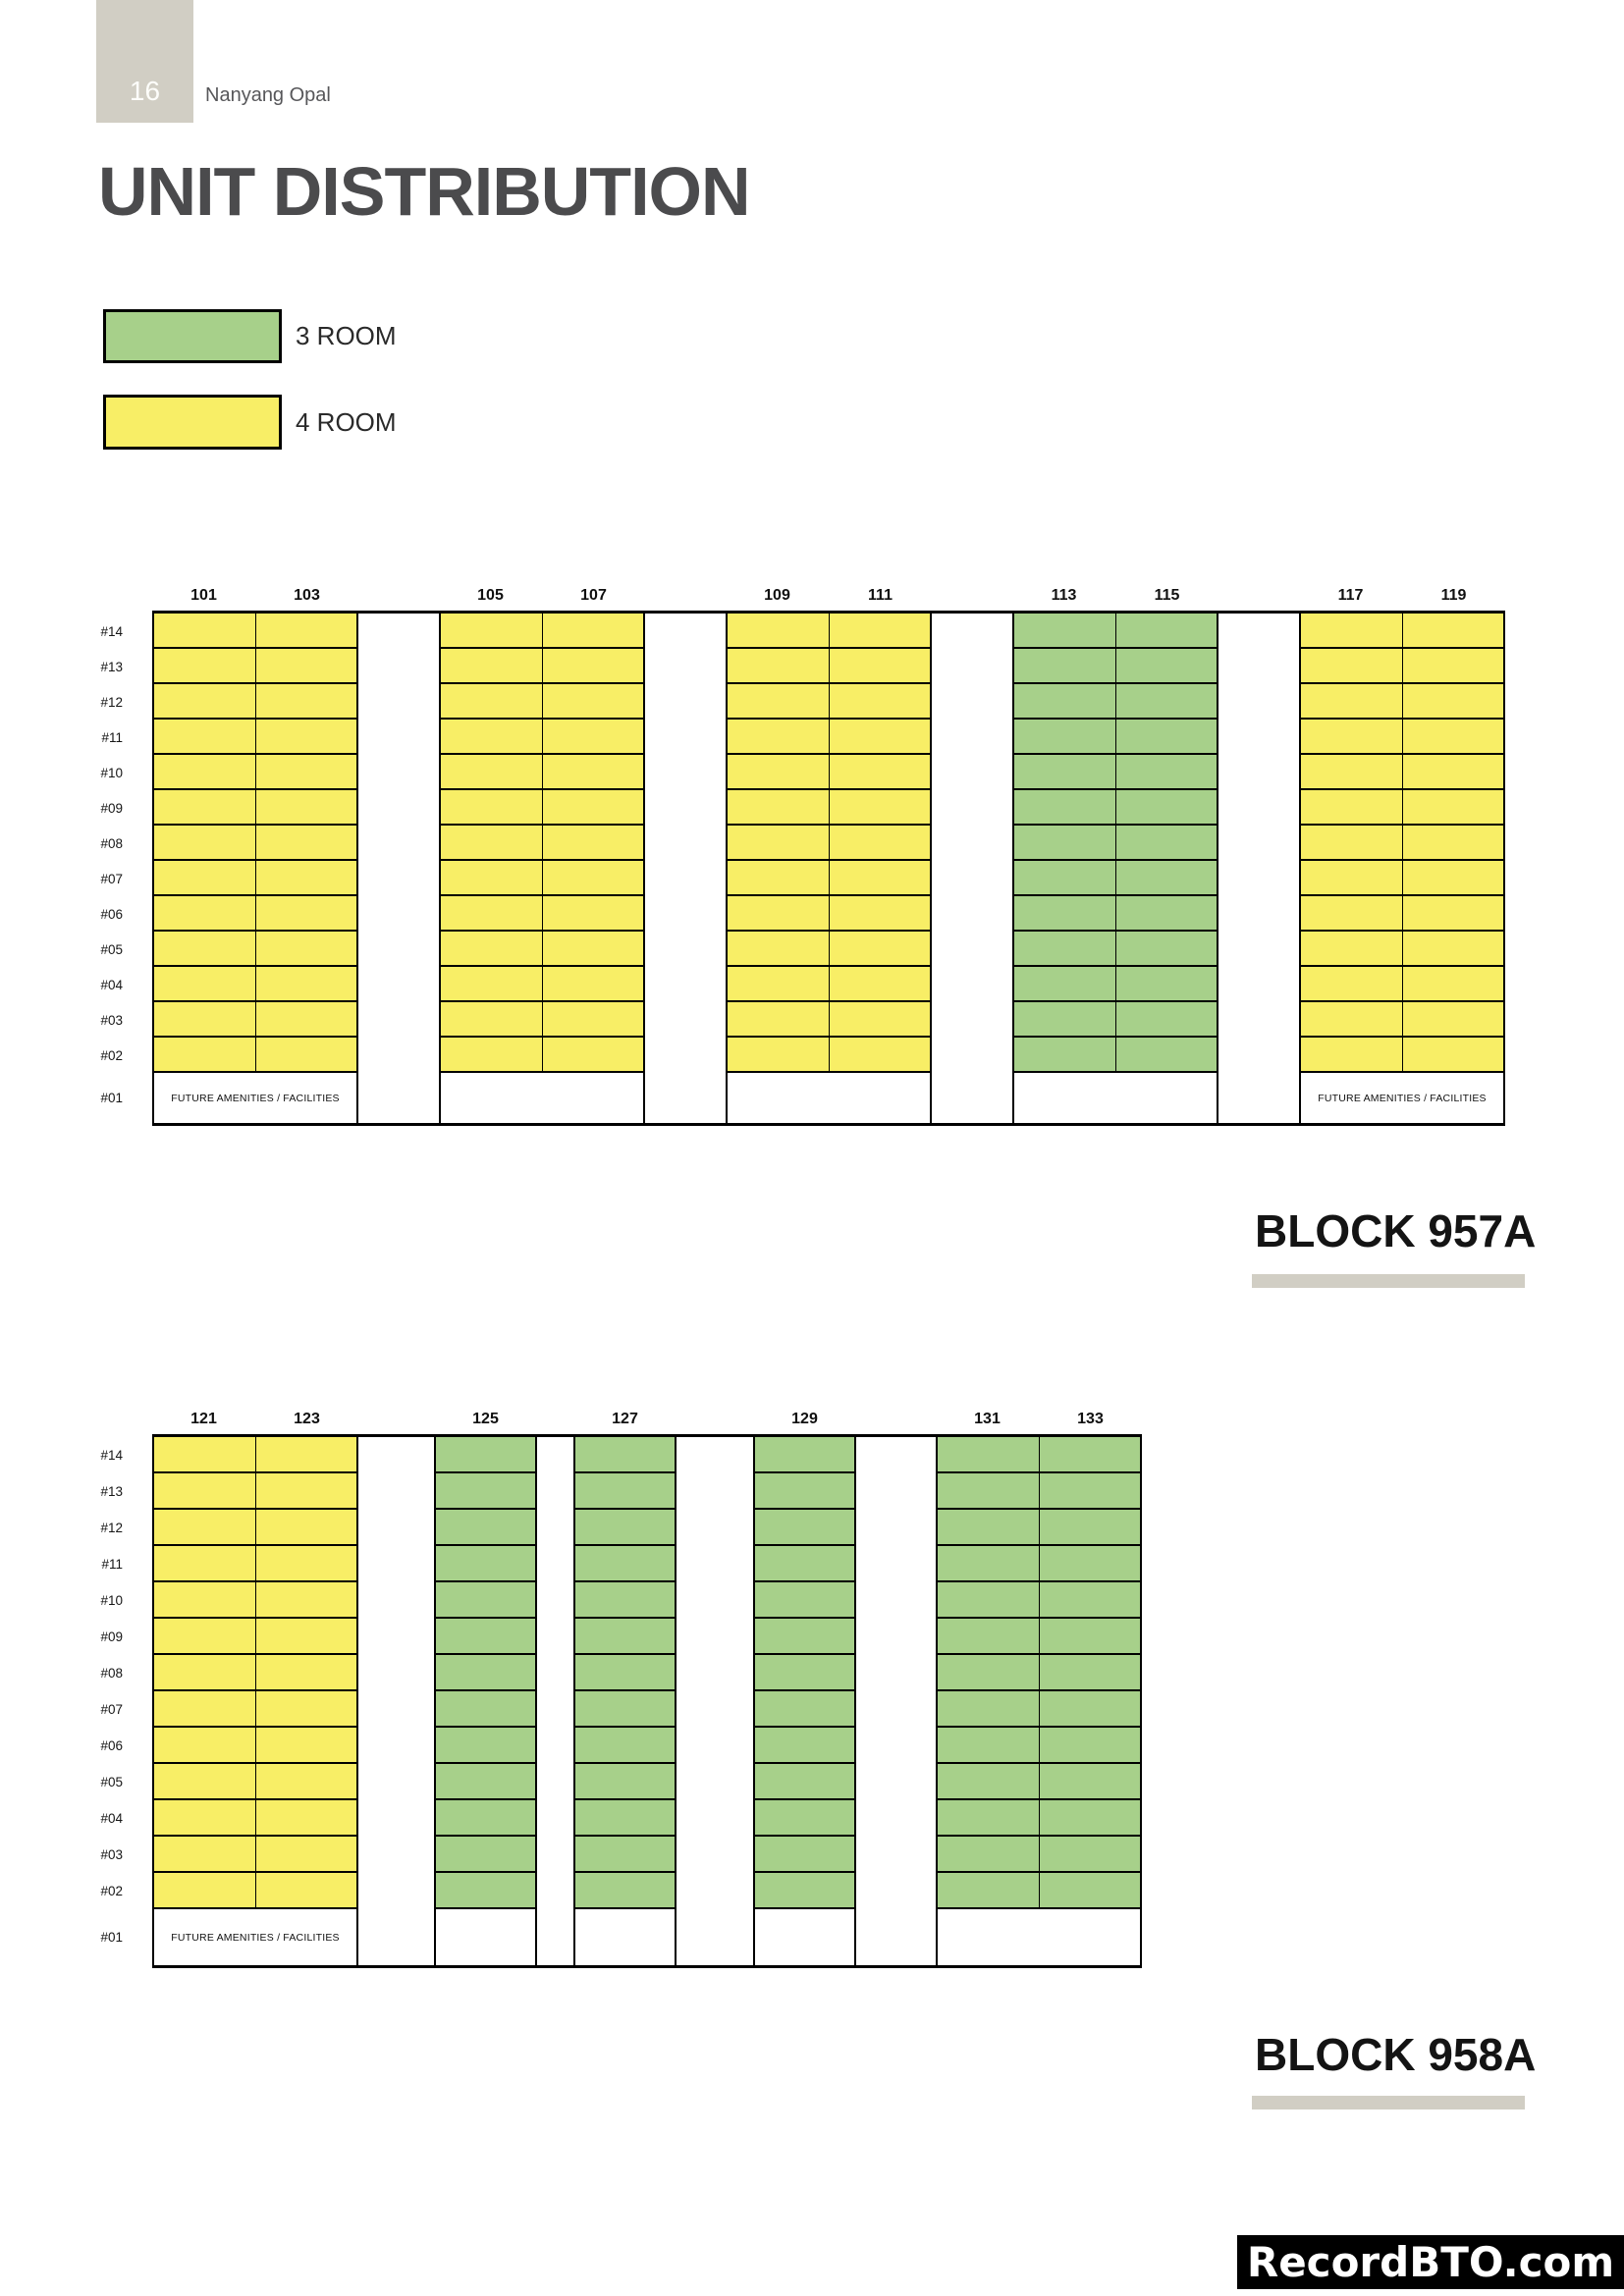 This screenshot has width=1624, height=2296. I want to click on unit-stack-number: 119, so click(1453, 596).